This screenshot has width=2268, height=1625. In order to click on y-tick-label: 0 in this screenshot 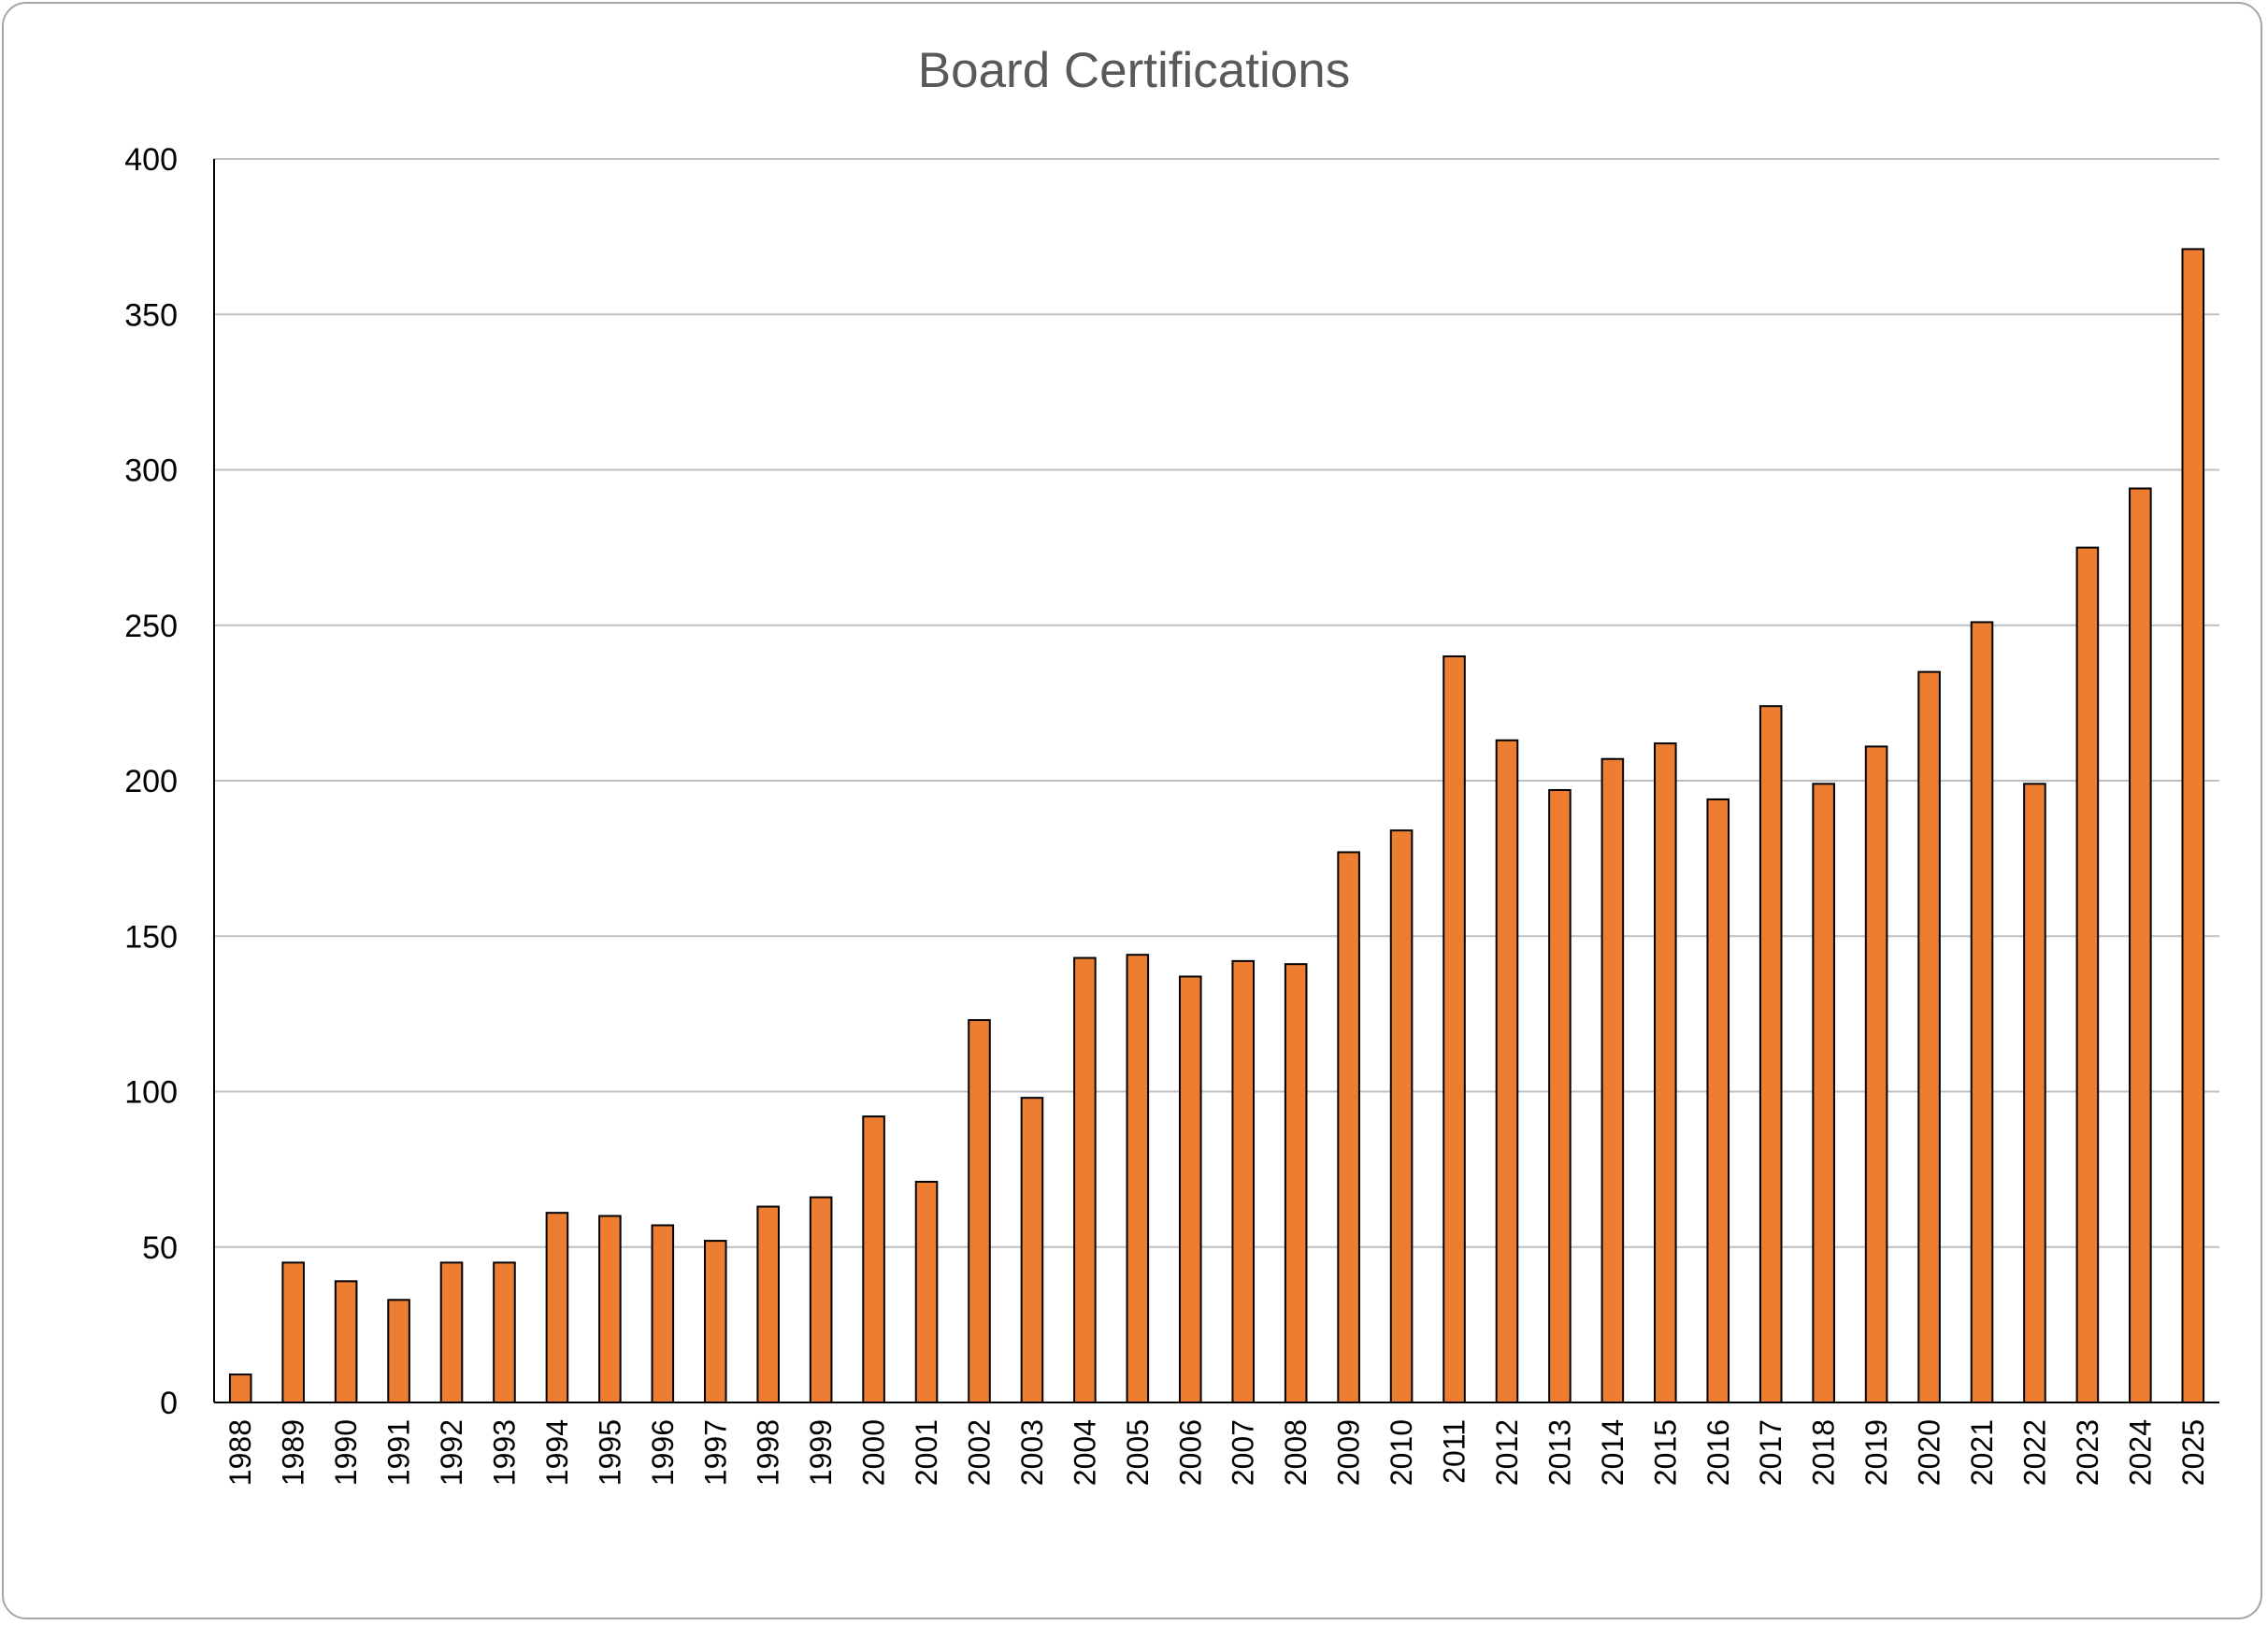, I will do `click(169, 1403)`.